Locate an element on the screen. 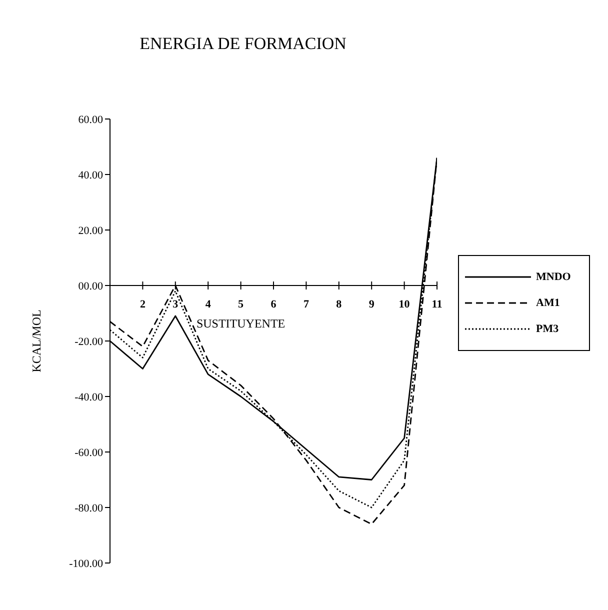  y-tick-label: 60.00 is located at coordinates (91, 120).